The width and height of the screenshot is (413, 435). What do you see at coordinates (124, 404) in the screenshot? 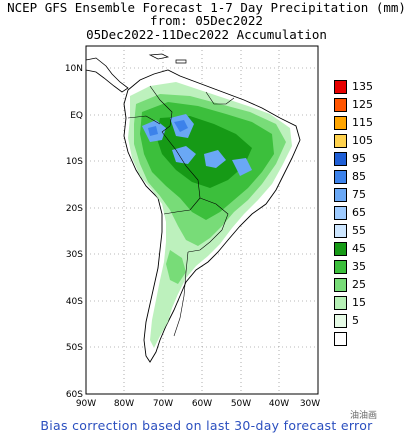
I see `lon-label-80w: 80W` at bounding box center [124, 404].